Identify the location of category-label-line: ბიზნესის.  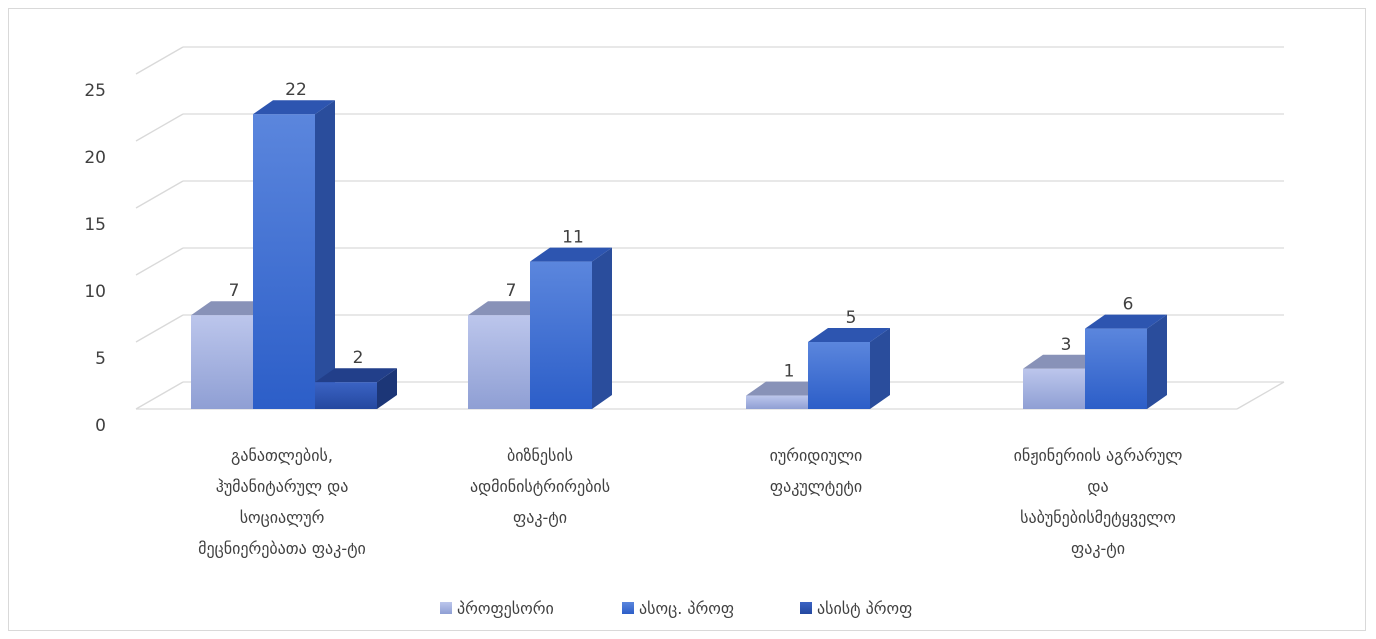
(540, 455).